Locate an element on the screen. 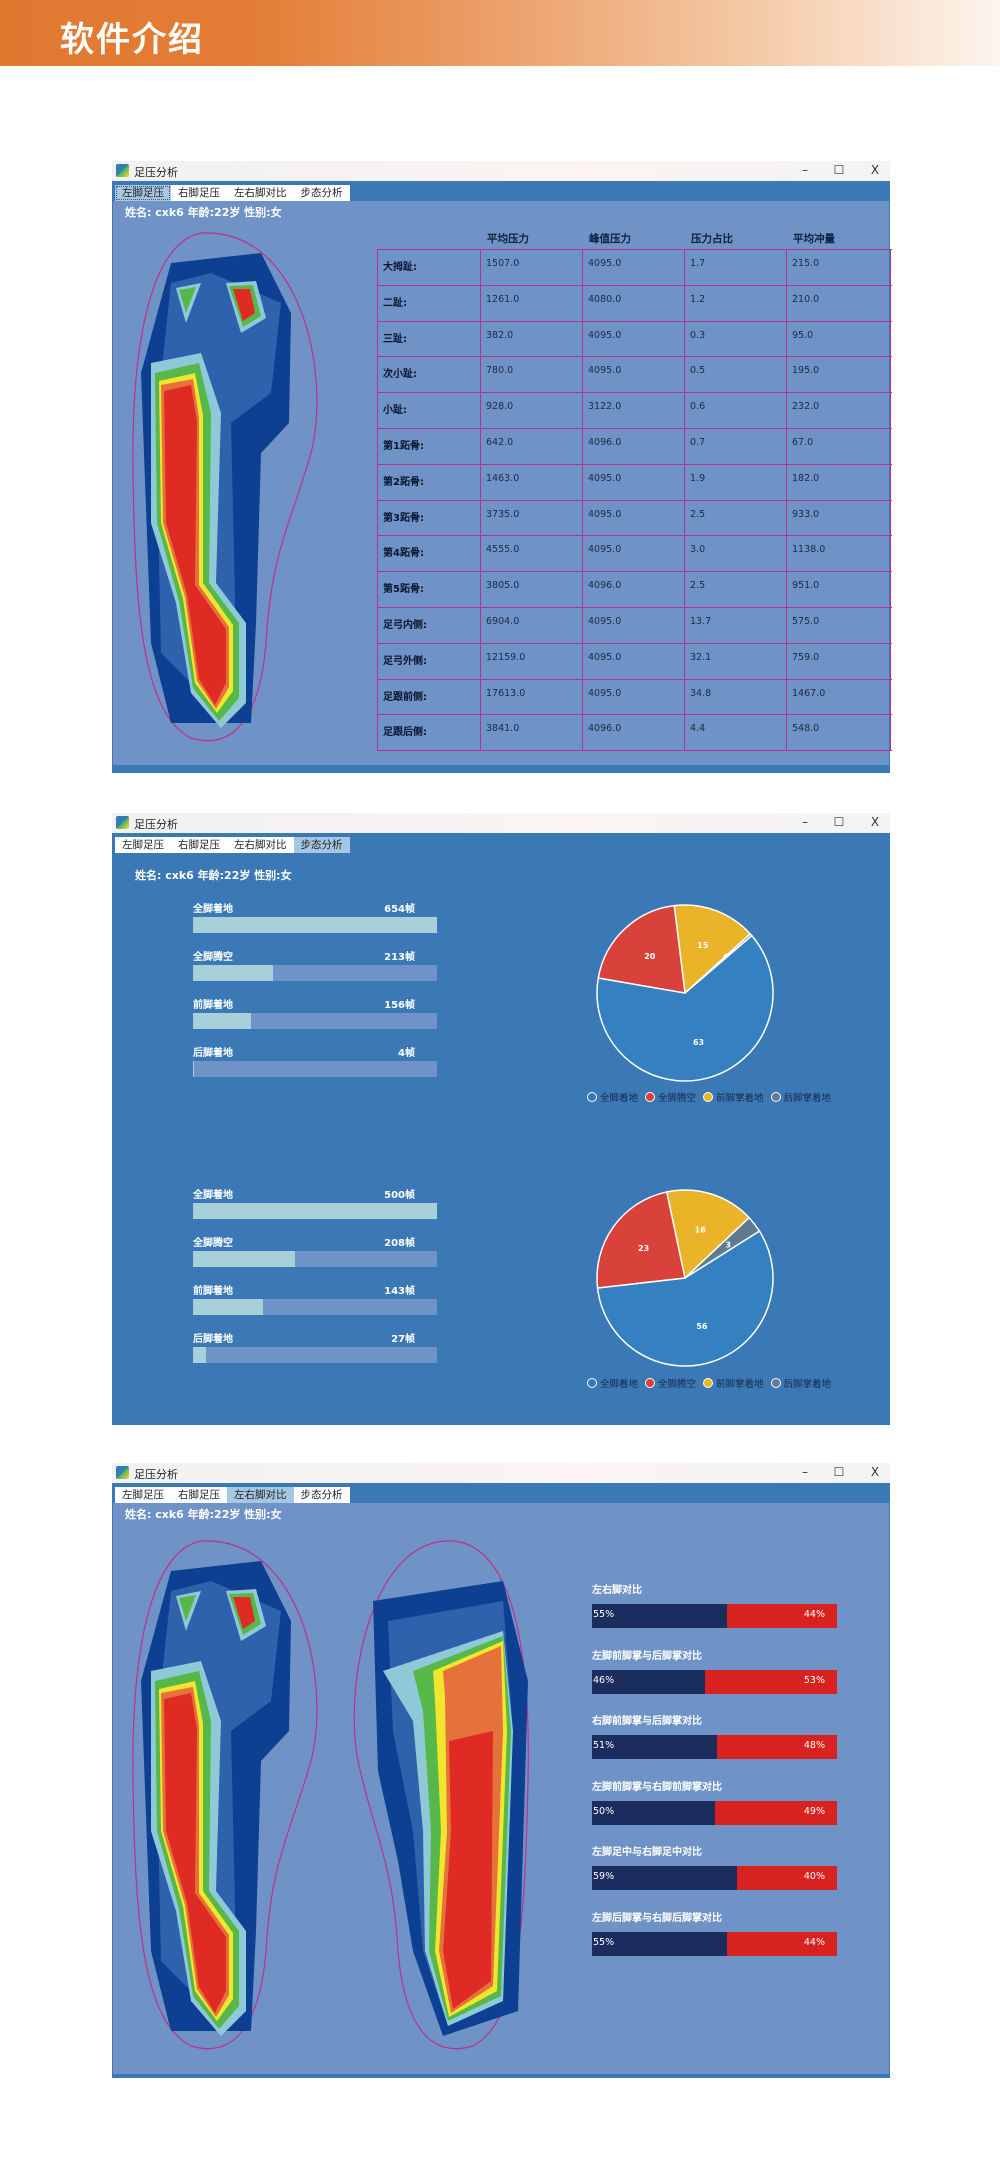  gait-bar-item: 后脚着地 27帧 is located at coordinates (315, 1354).